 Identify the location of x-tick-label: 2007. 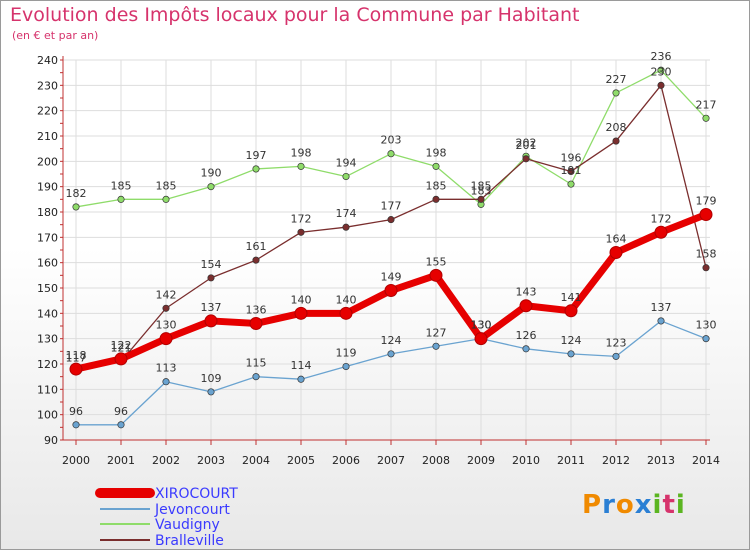
(391, 460).